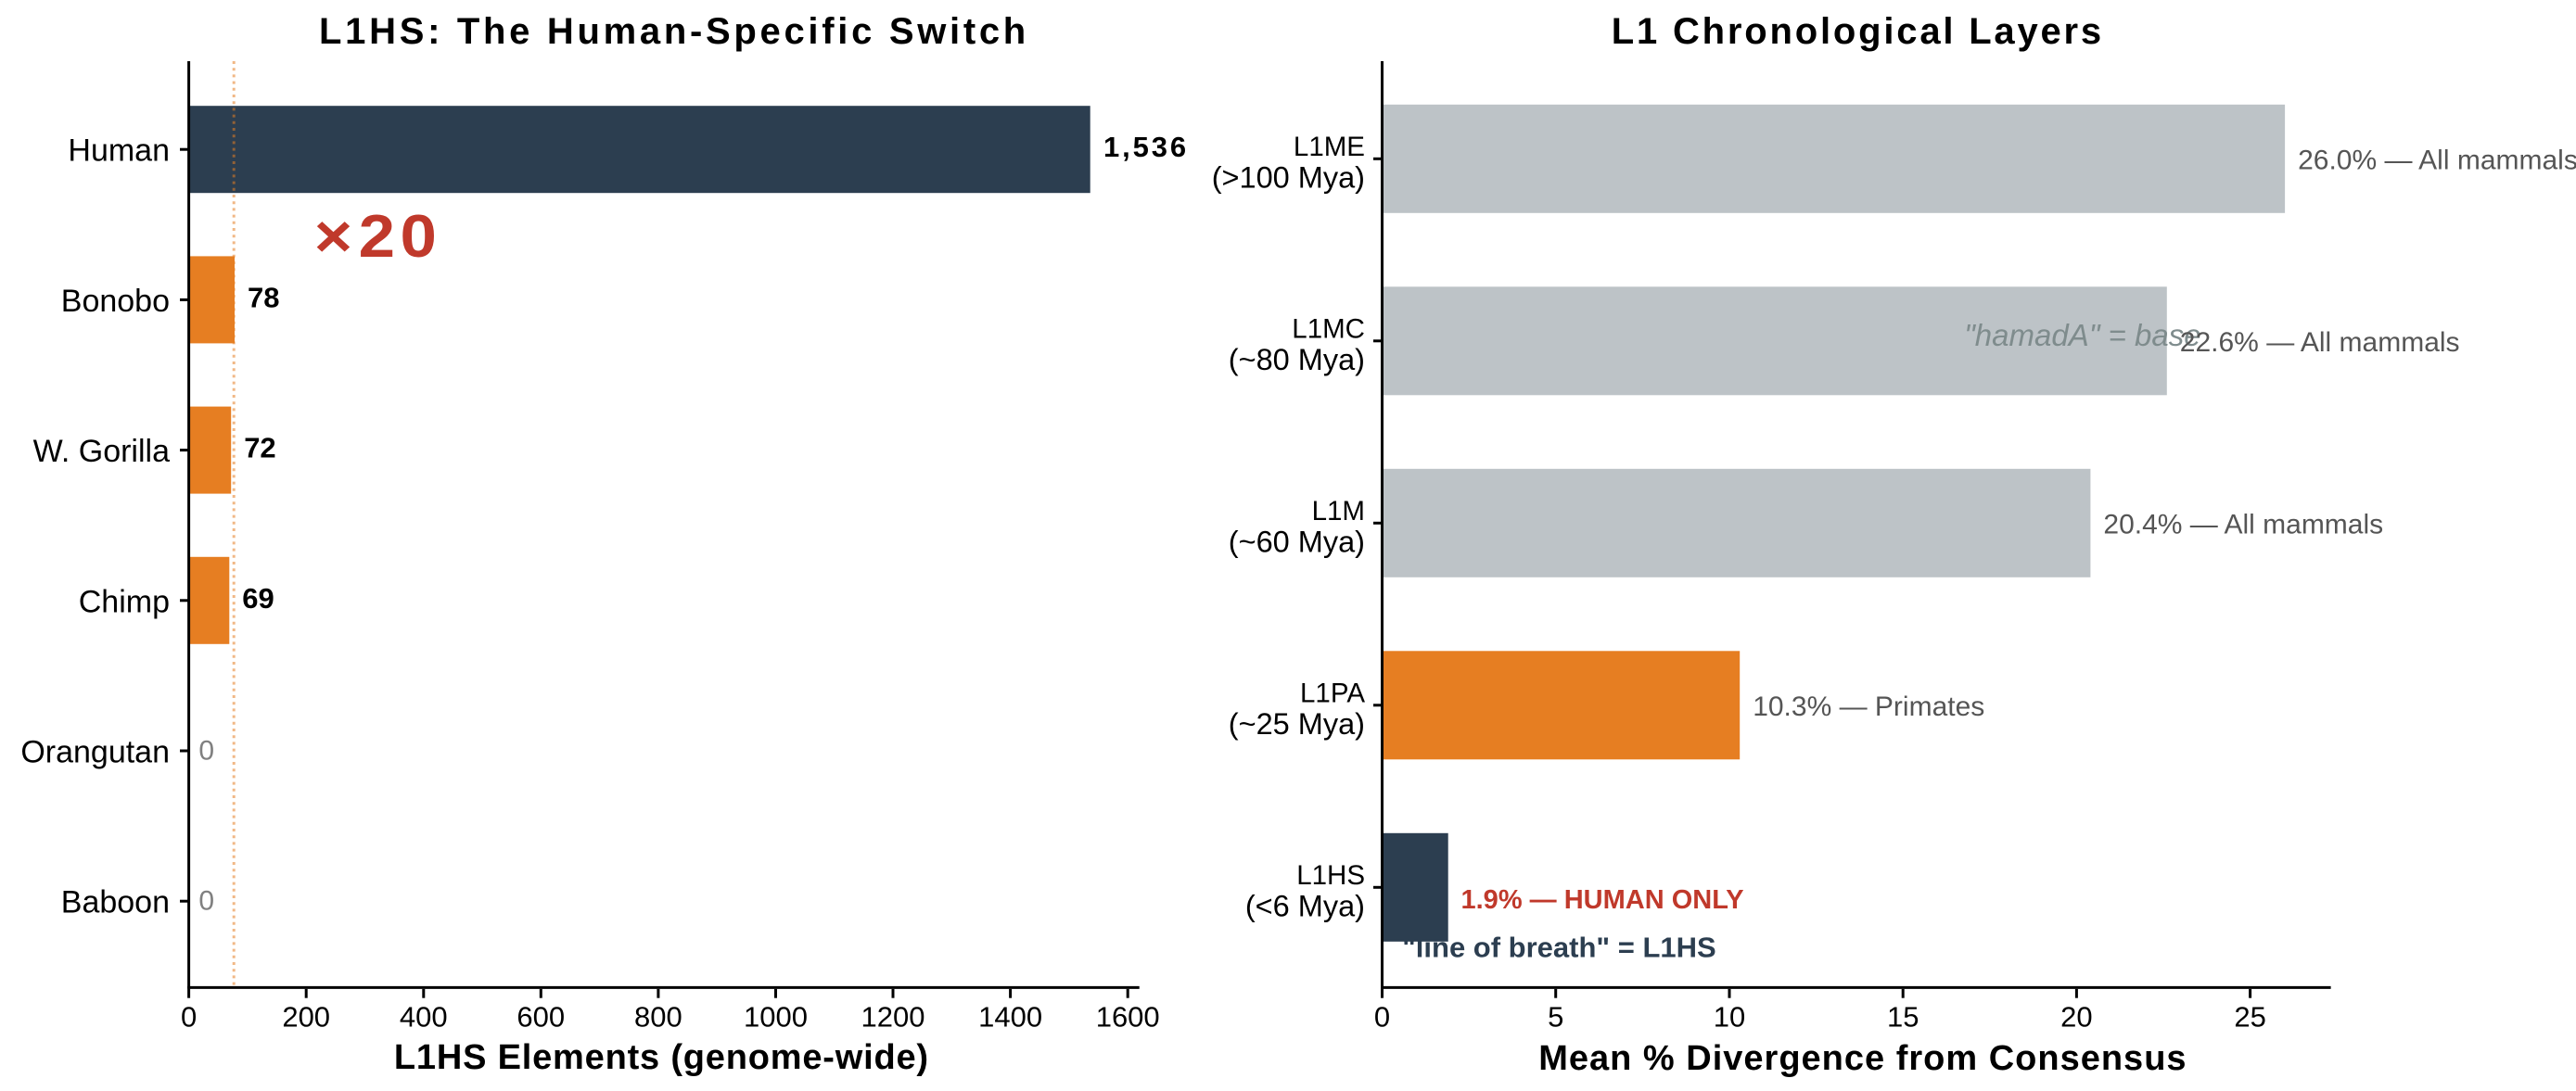 The height and width of the screenshot is (1091, 2576). What do you see at coordinates (1289, 178) in the screenshot?
I see `svg-text: (>100 Mya)` at bounding box center [1289, 178].